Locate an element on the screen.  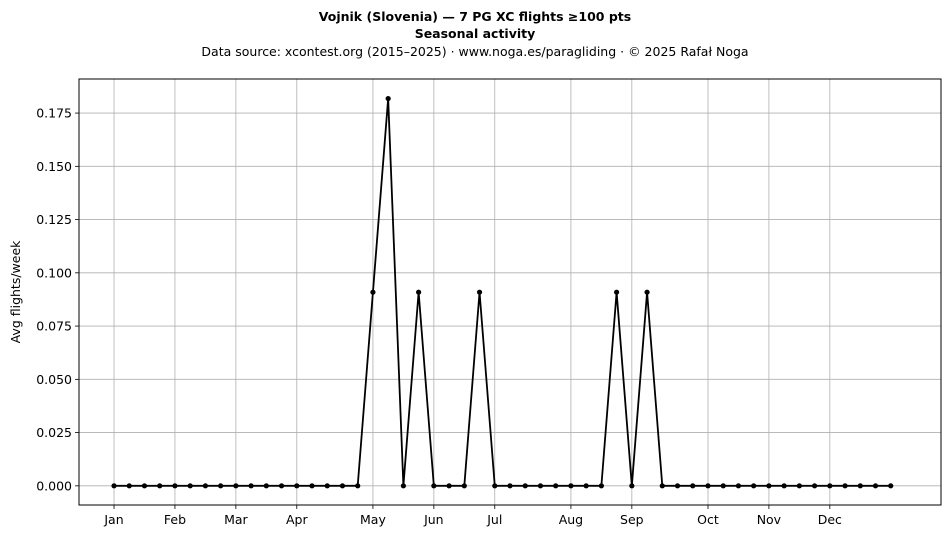
y-axis-label: Avg flights/week is located at coordinates (15, 292).